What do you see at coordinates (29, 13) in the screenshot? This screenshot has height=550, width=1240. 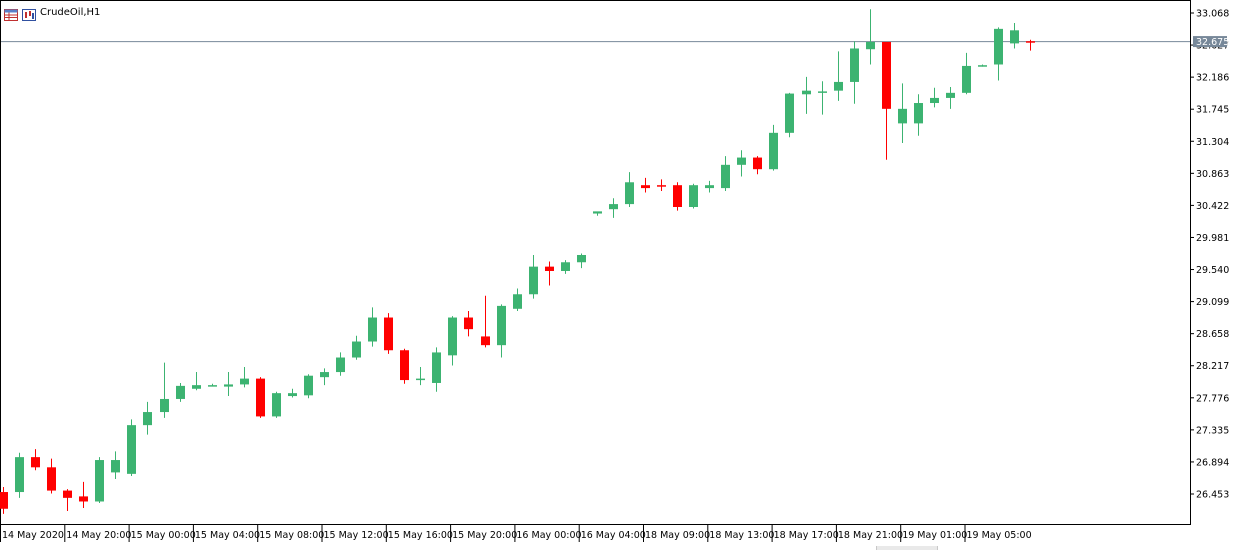 I see `chart-icon` at bounding box center [29, 13].